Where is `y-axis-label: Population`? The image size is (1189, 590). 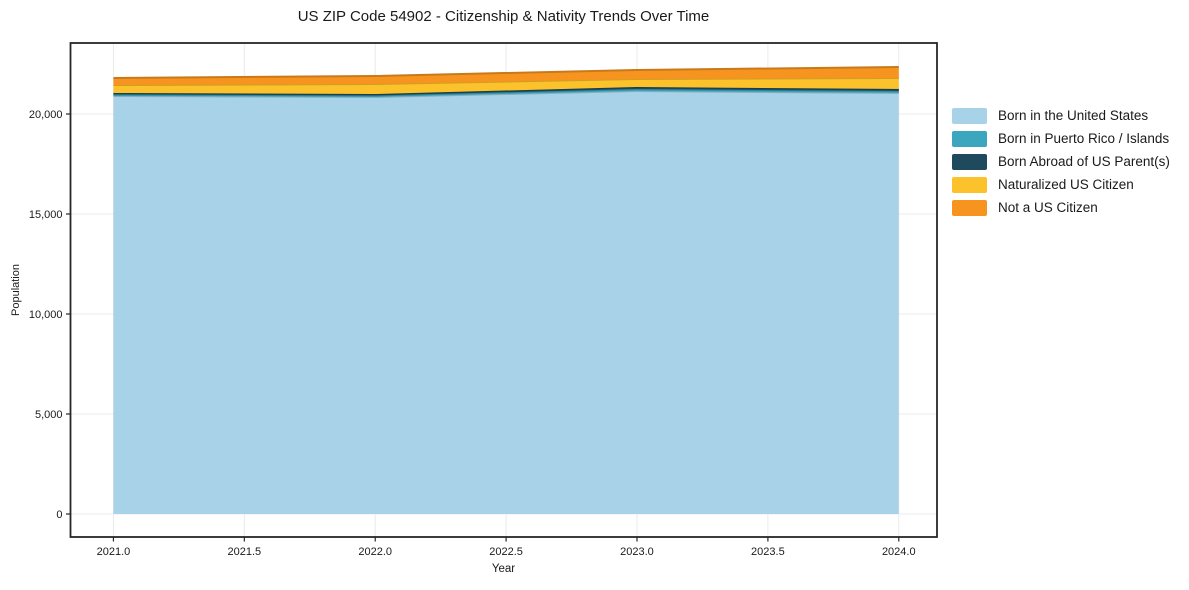
y-axis-label: Population is located at coordinates (16, 290).